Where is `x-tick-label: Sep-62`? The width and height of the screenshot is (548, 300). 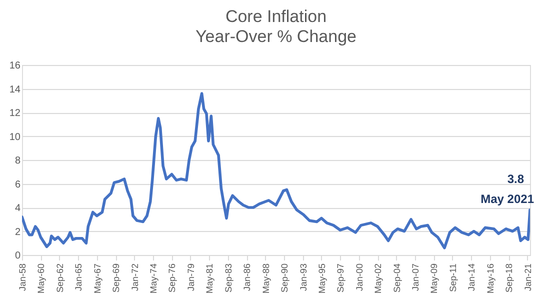 x-tick-label: Sep-62 is located at coordinates (59, 278).